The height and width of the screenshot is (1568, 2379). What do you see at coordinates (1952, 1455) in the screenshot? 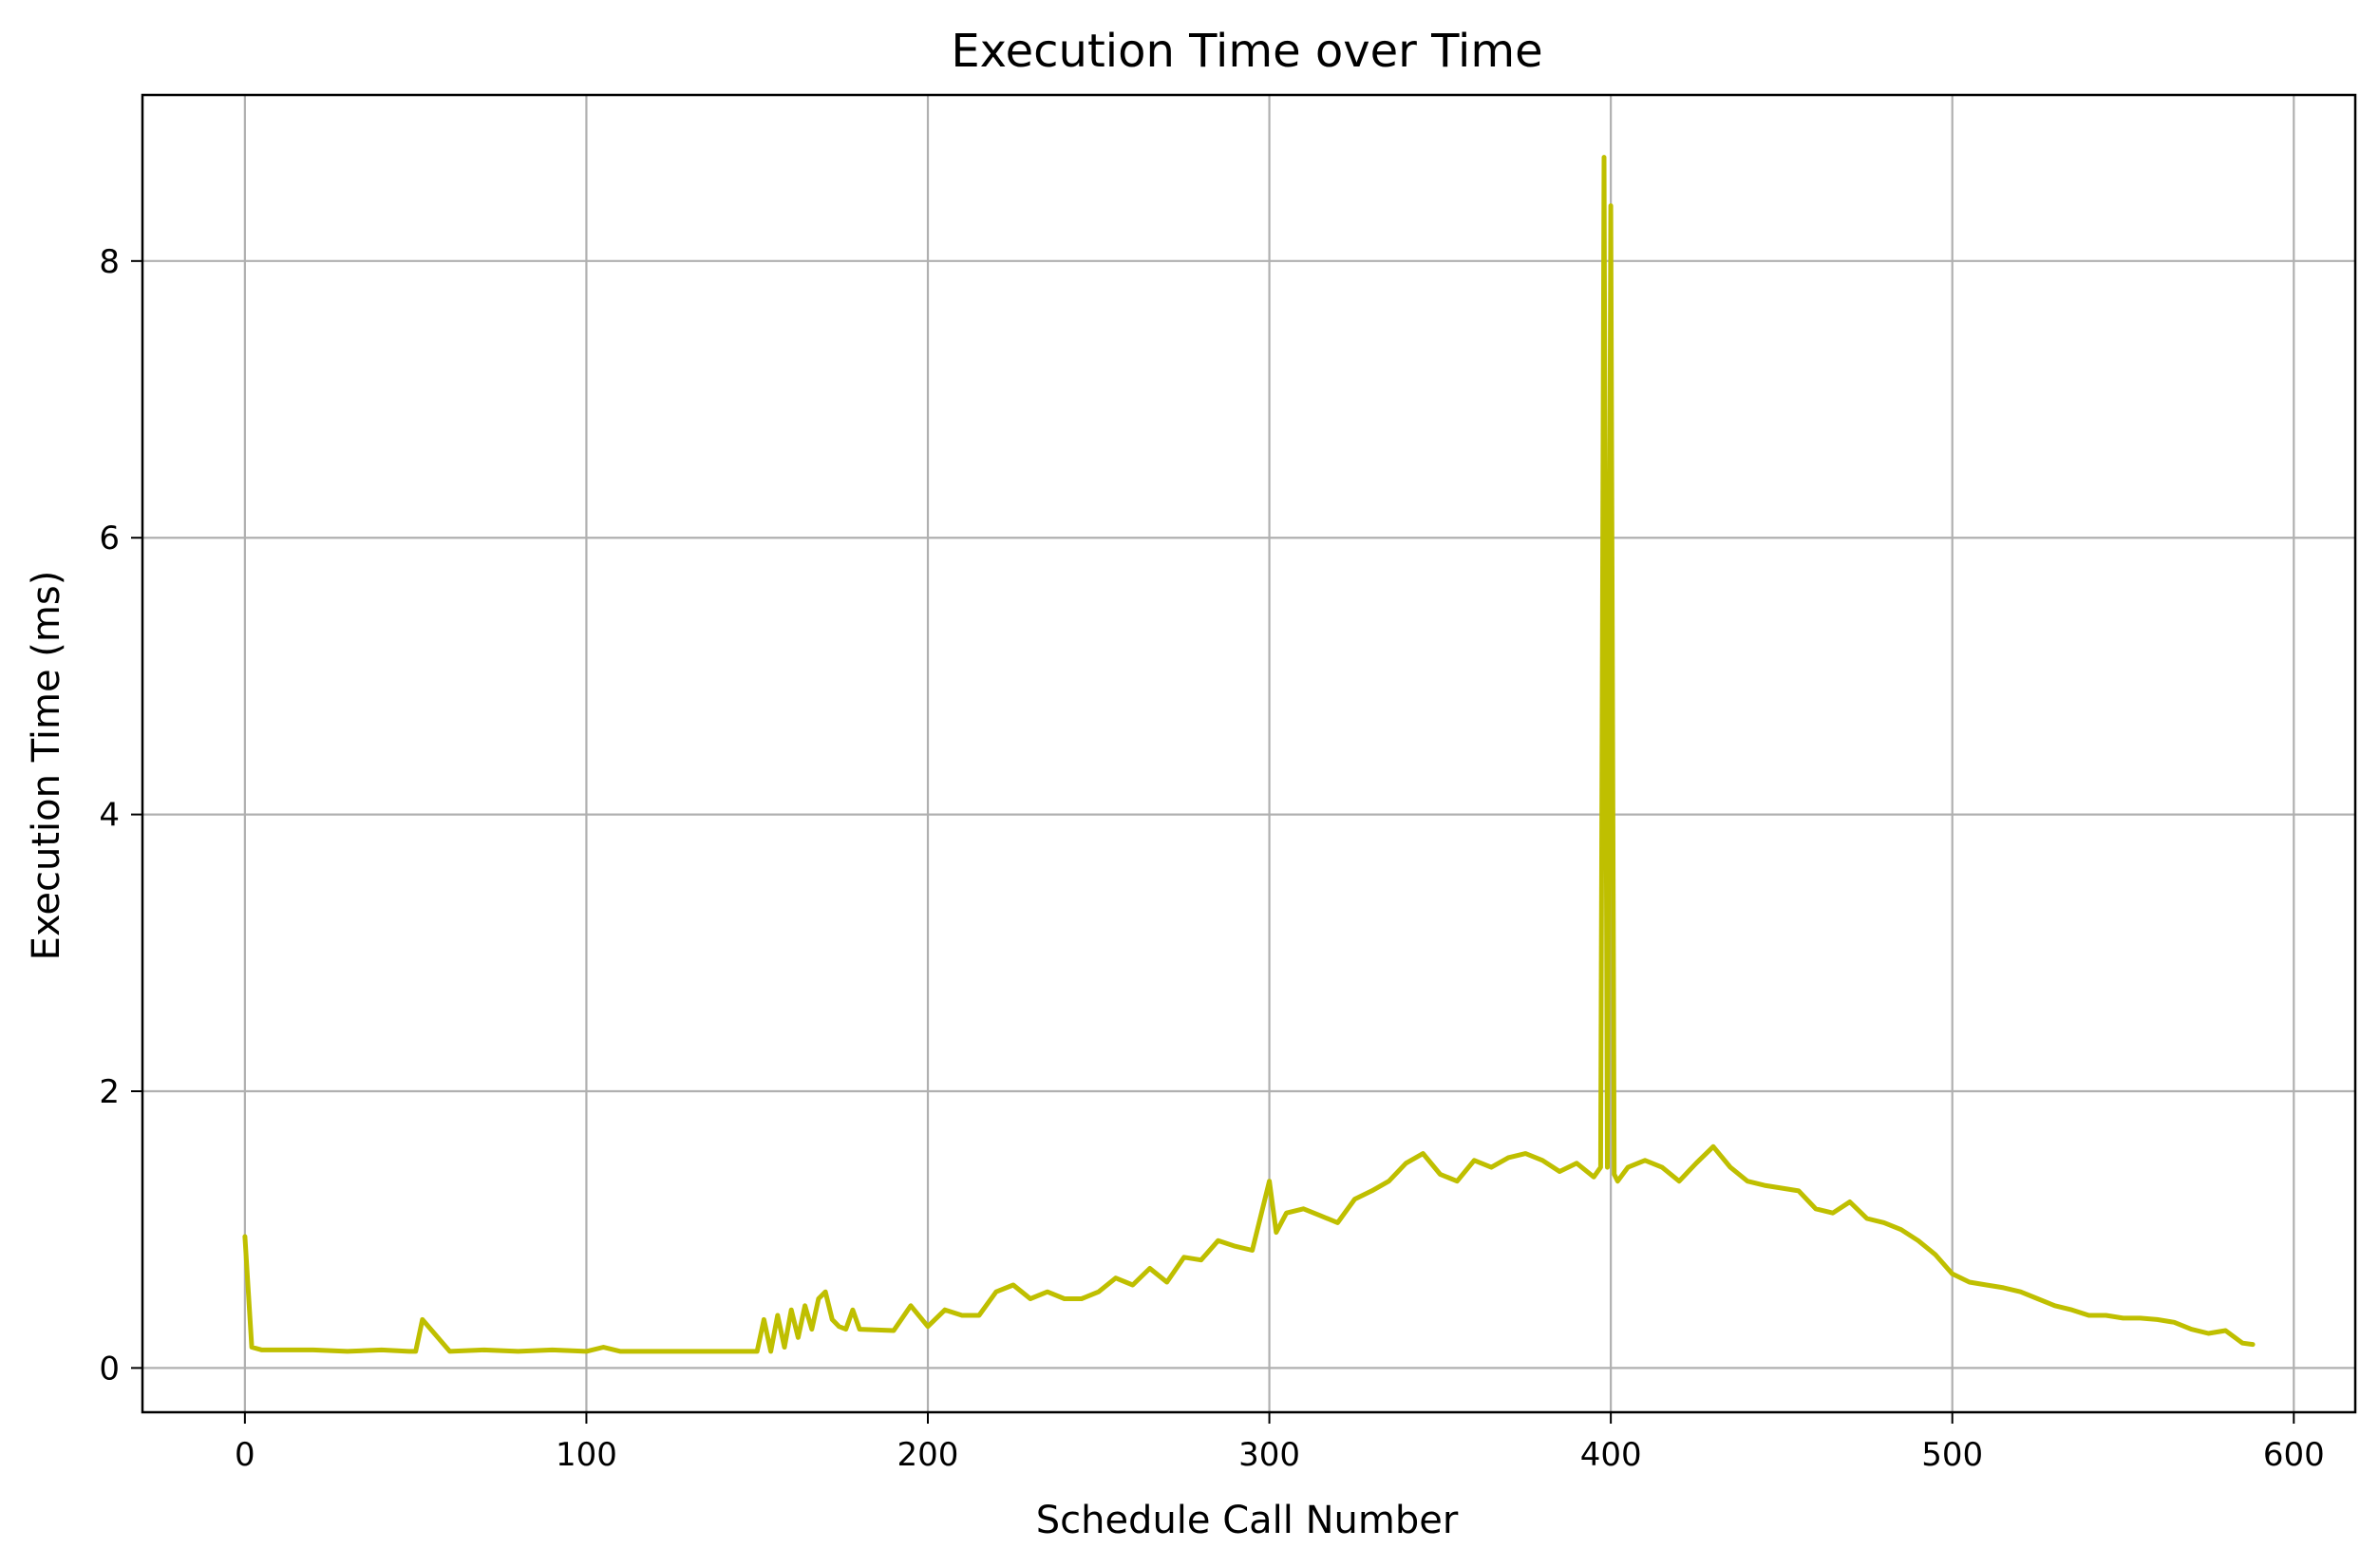
I see `x-tick-label: 500` at bounding box center [1952, 1455].